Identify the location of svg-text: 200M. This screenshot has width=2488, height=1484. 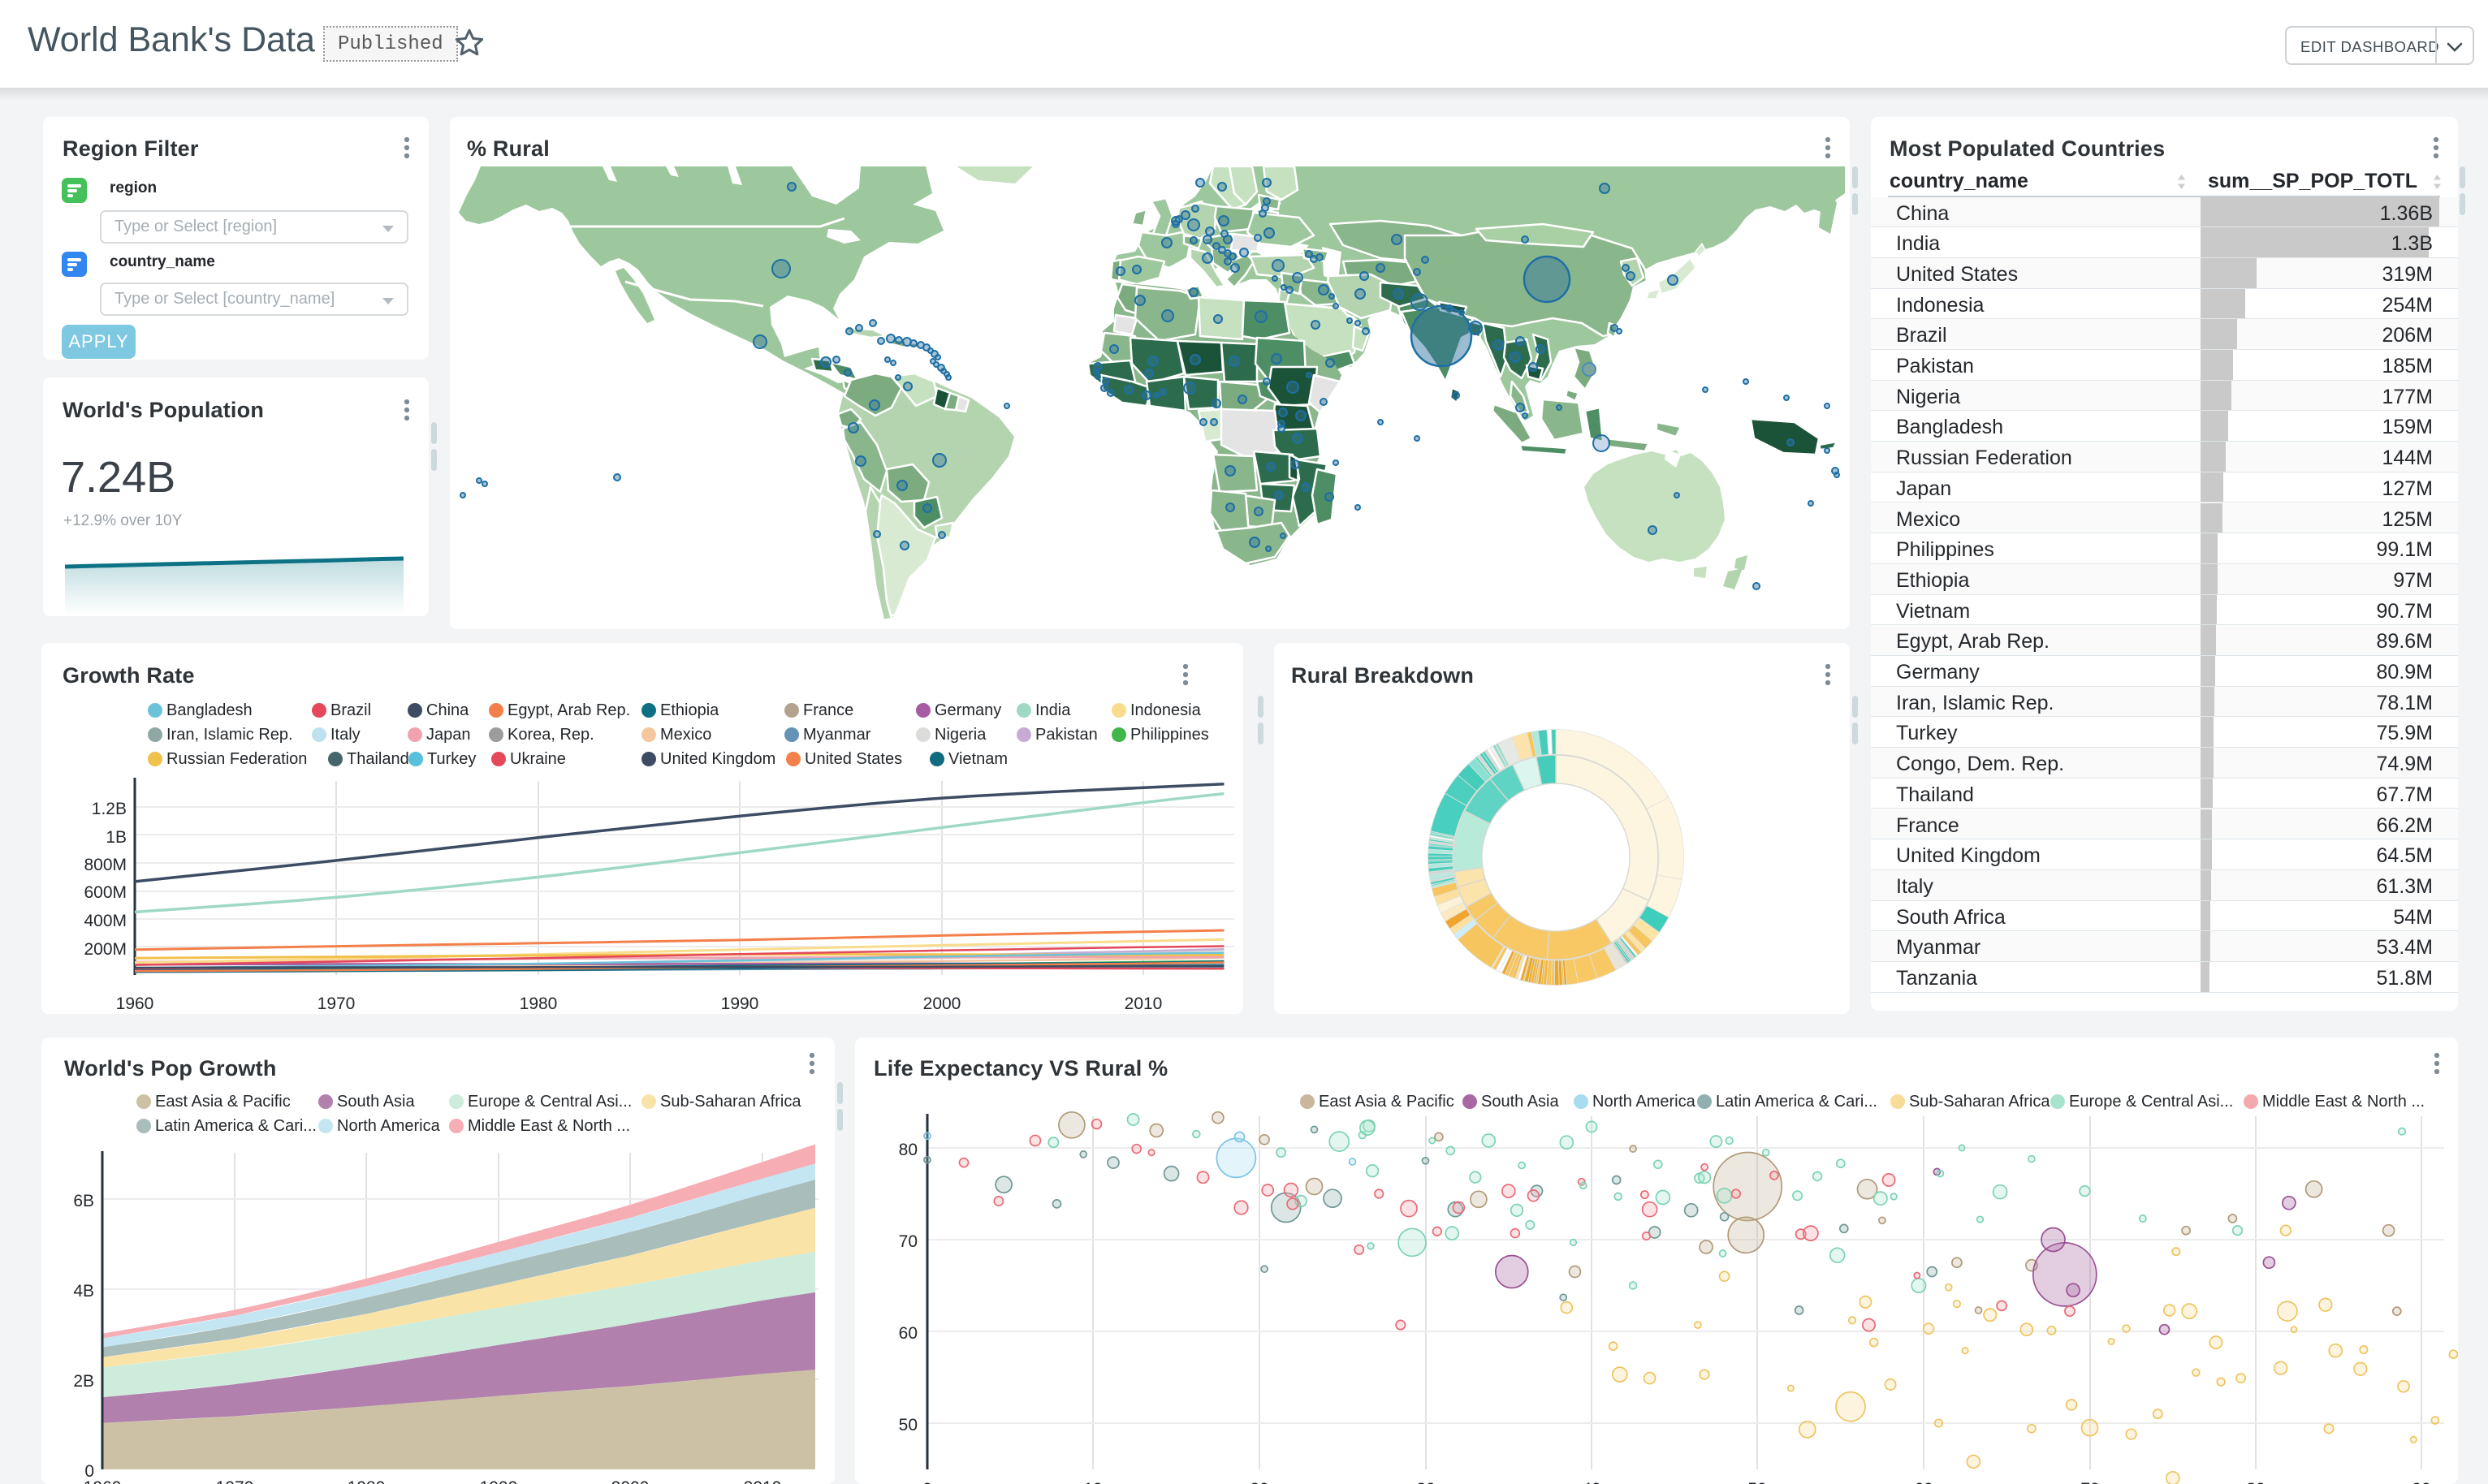
(105, 949).